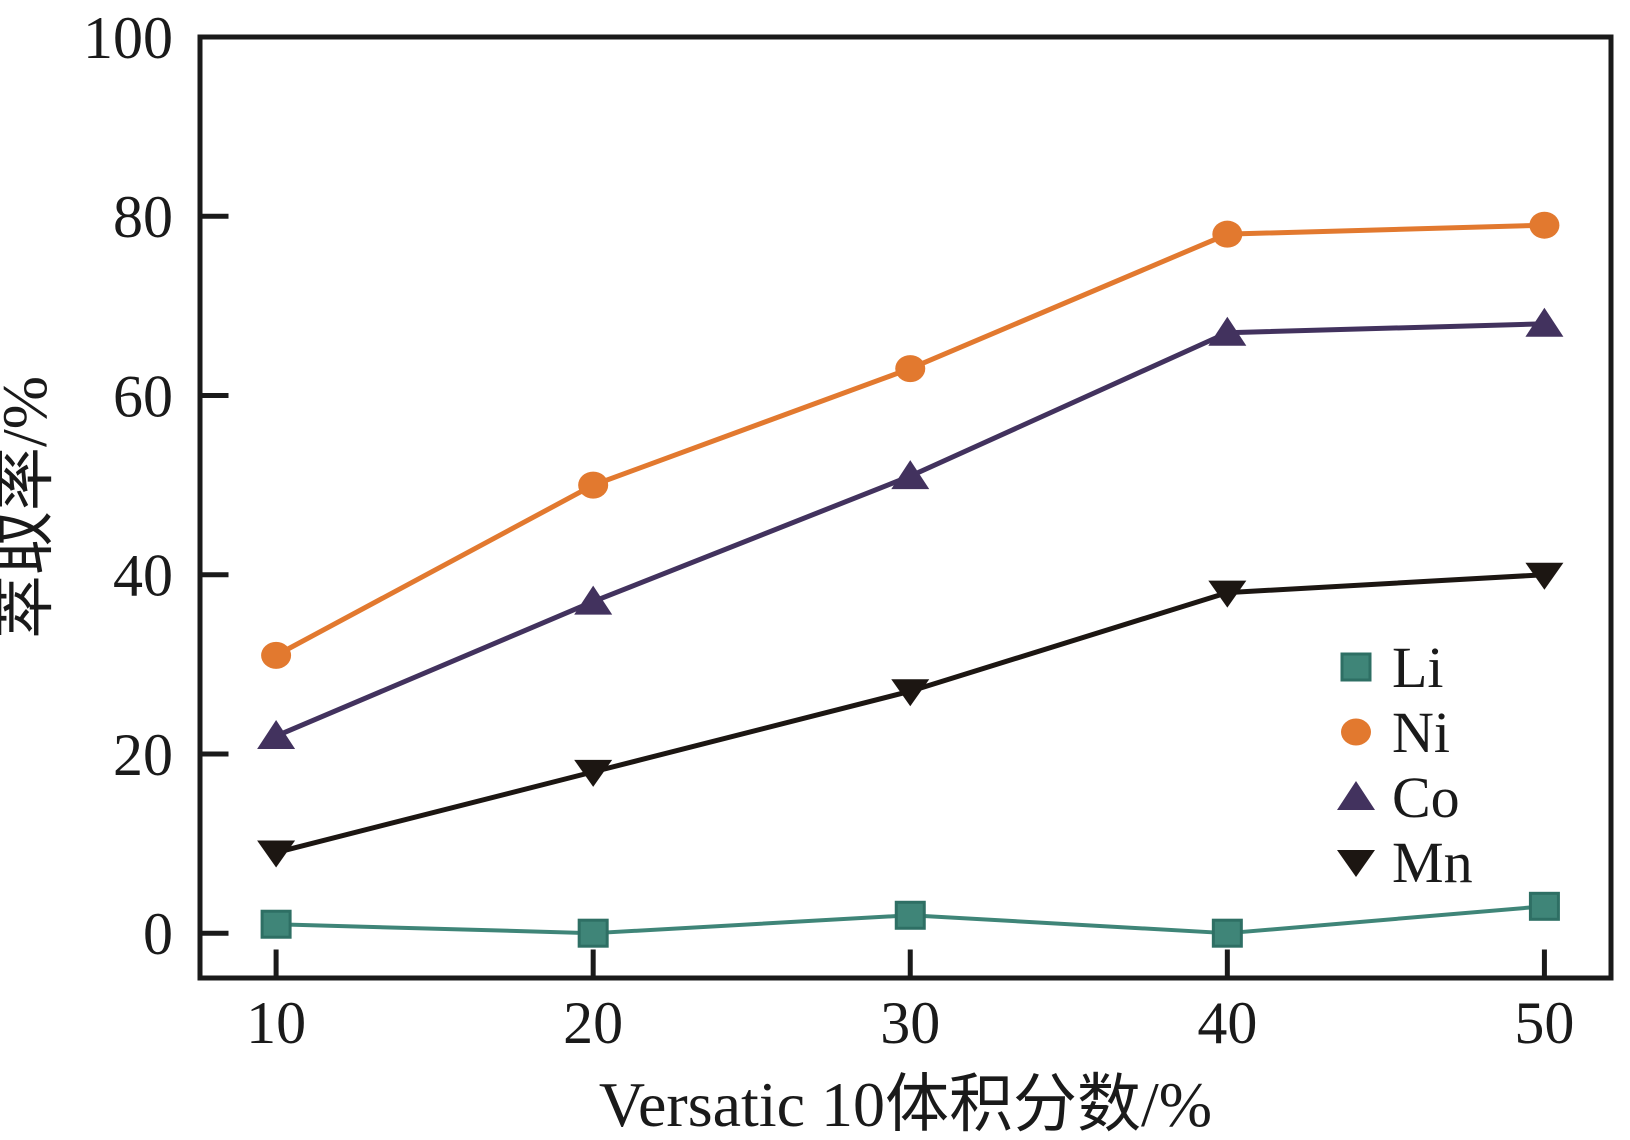 The height and width of the screenshot is (1140, 1630). What do you see at coordinates (1432, 862) in the screenshot?
I see `legend-label-Mn: Mn` at bounding box center [1432, 862].